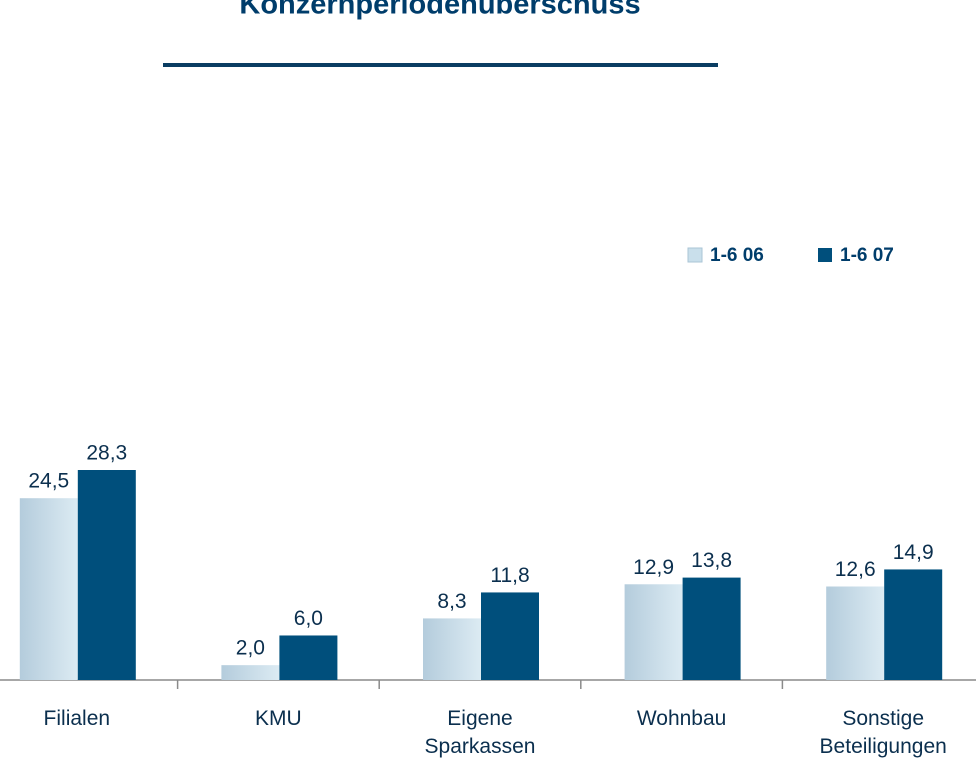  I want to click on x-tick-label: Filialen, so click(77, 718).